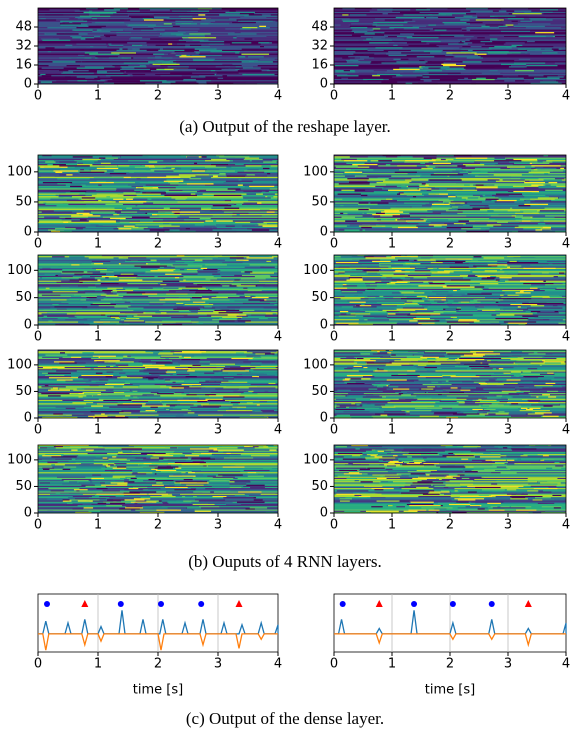 This screenshot has width=571, height=740. Describe the element at coordinates (284, 126) in the screenshot. I see `caption: (a) Output of the reshape layer.` at that location.